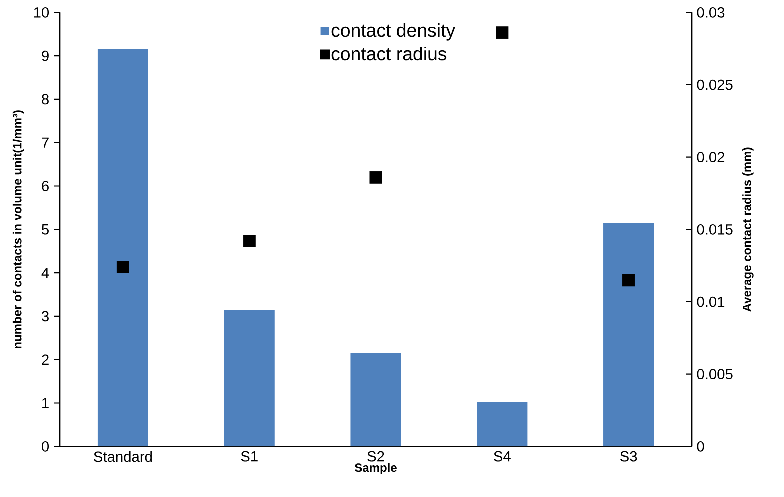 The width and height of the screenshot is (784, 497). What do you see at coordinates (46, 273) in the screenshot?
I see `y-tick-label: 4` at bounding box center [46, 273].